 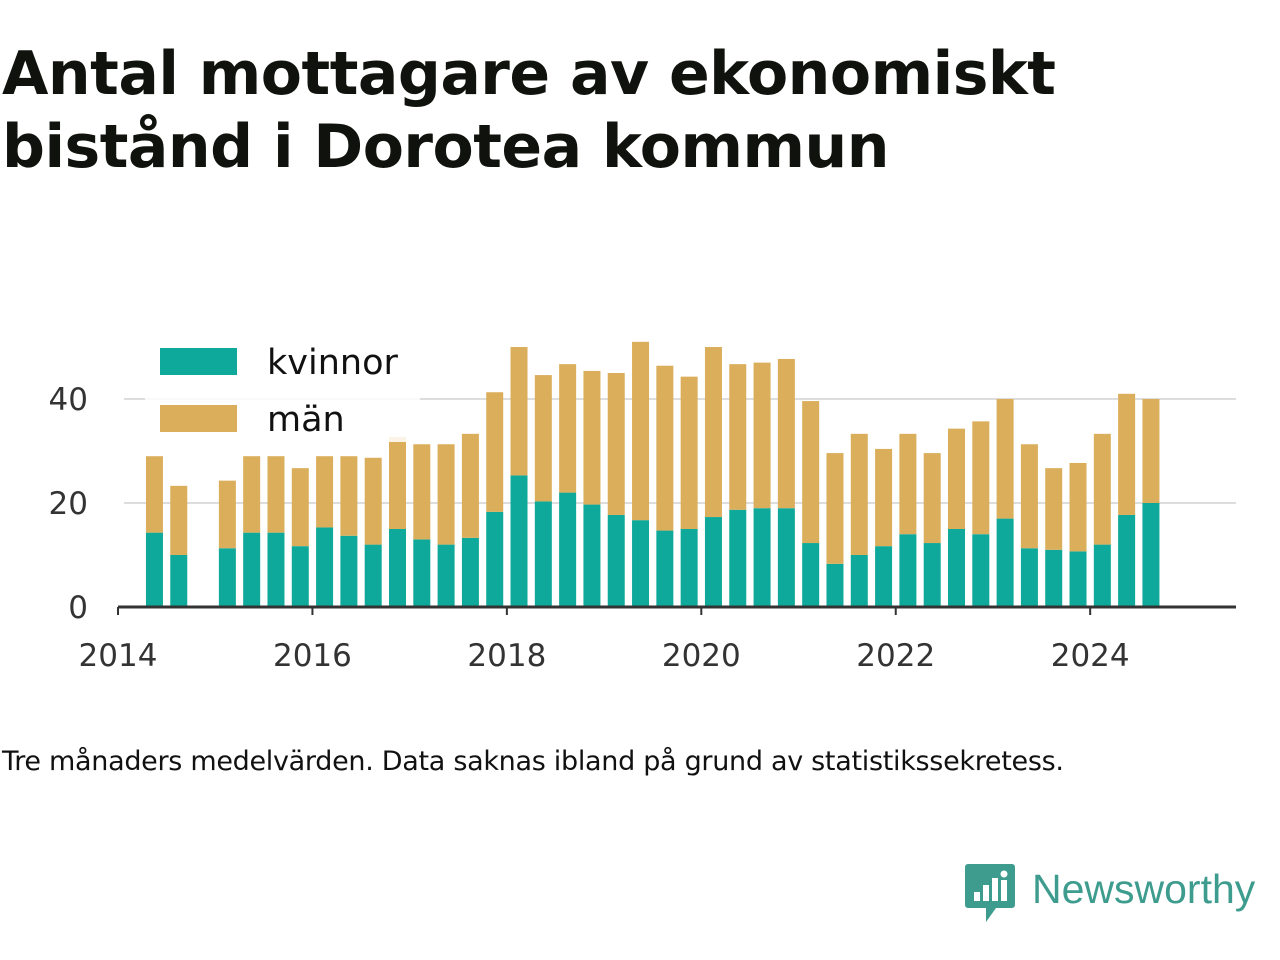 What do you see at coordinates (895, 656) in the screenshot?
I see `x-tick-label: 2022` at bounding box center [895, 656].